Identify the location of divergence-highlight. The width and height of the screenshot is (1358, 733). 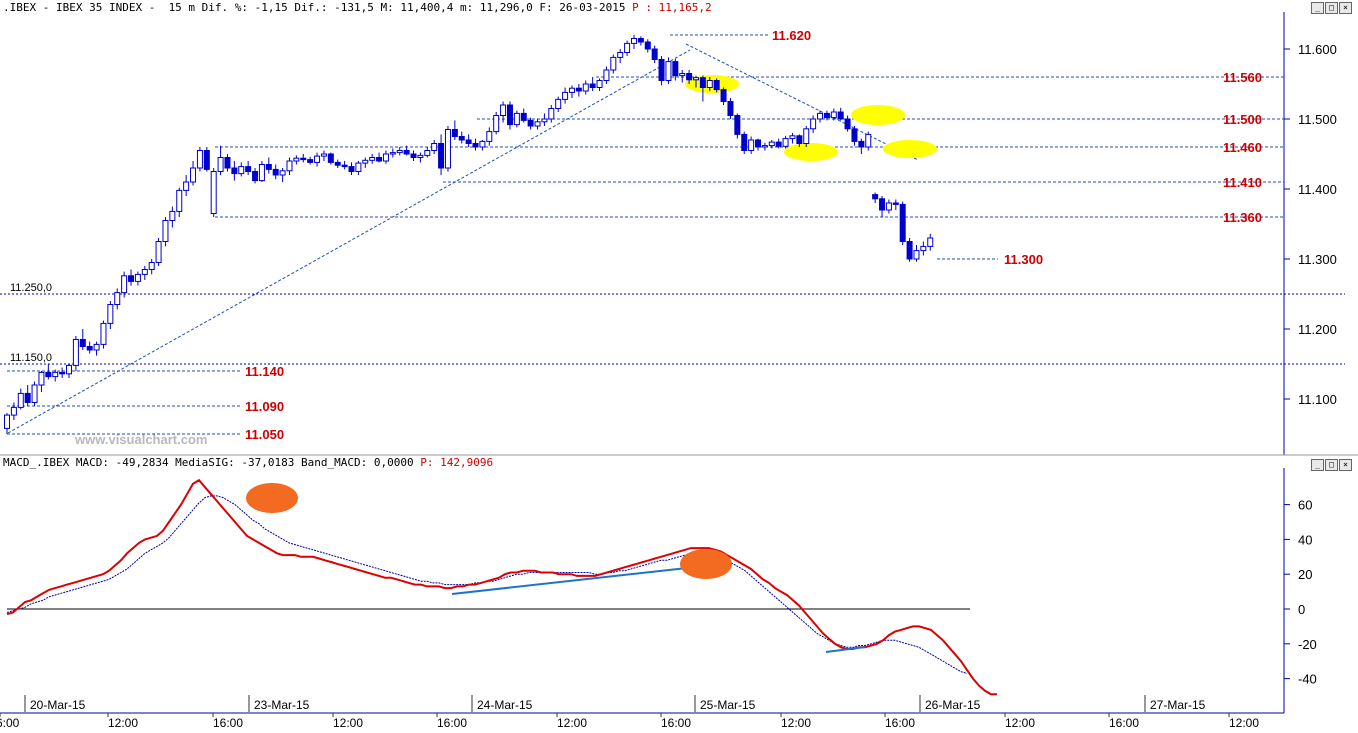
(706, 564).